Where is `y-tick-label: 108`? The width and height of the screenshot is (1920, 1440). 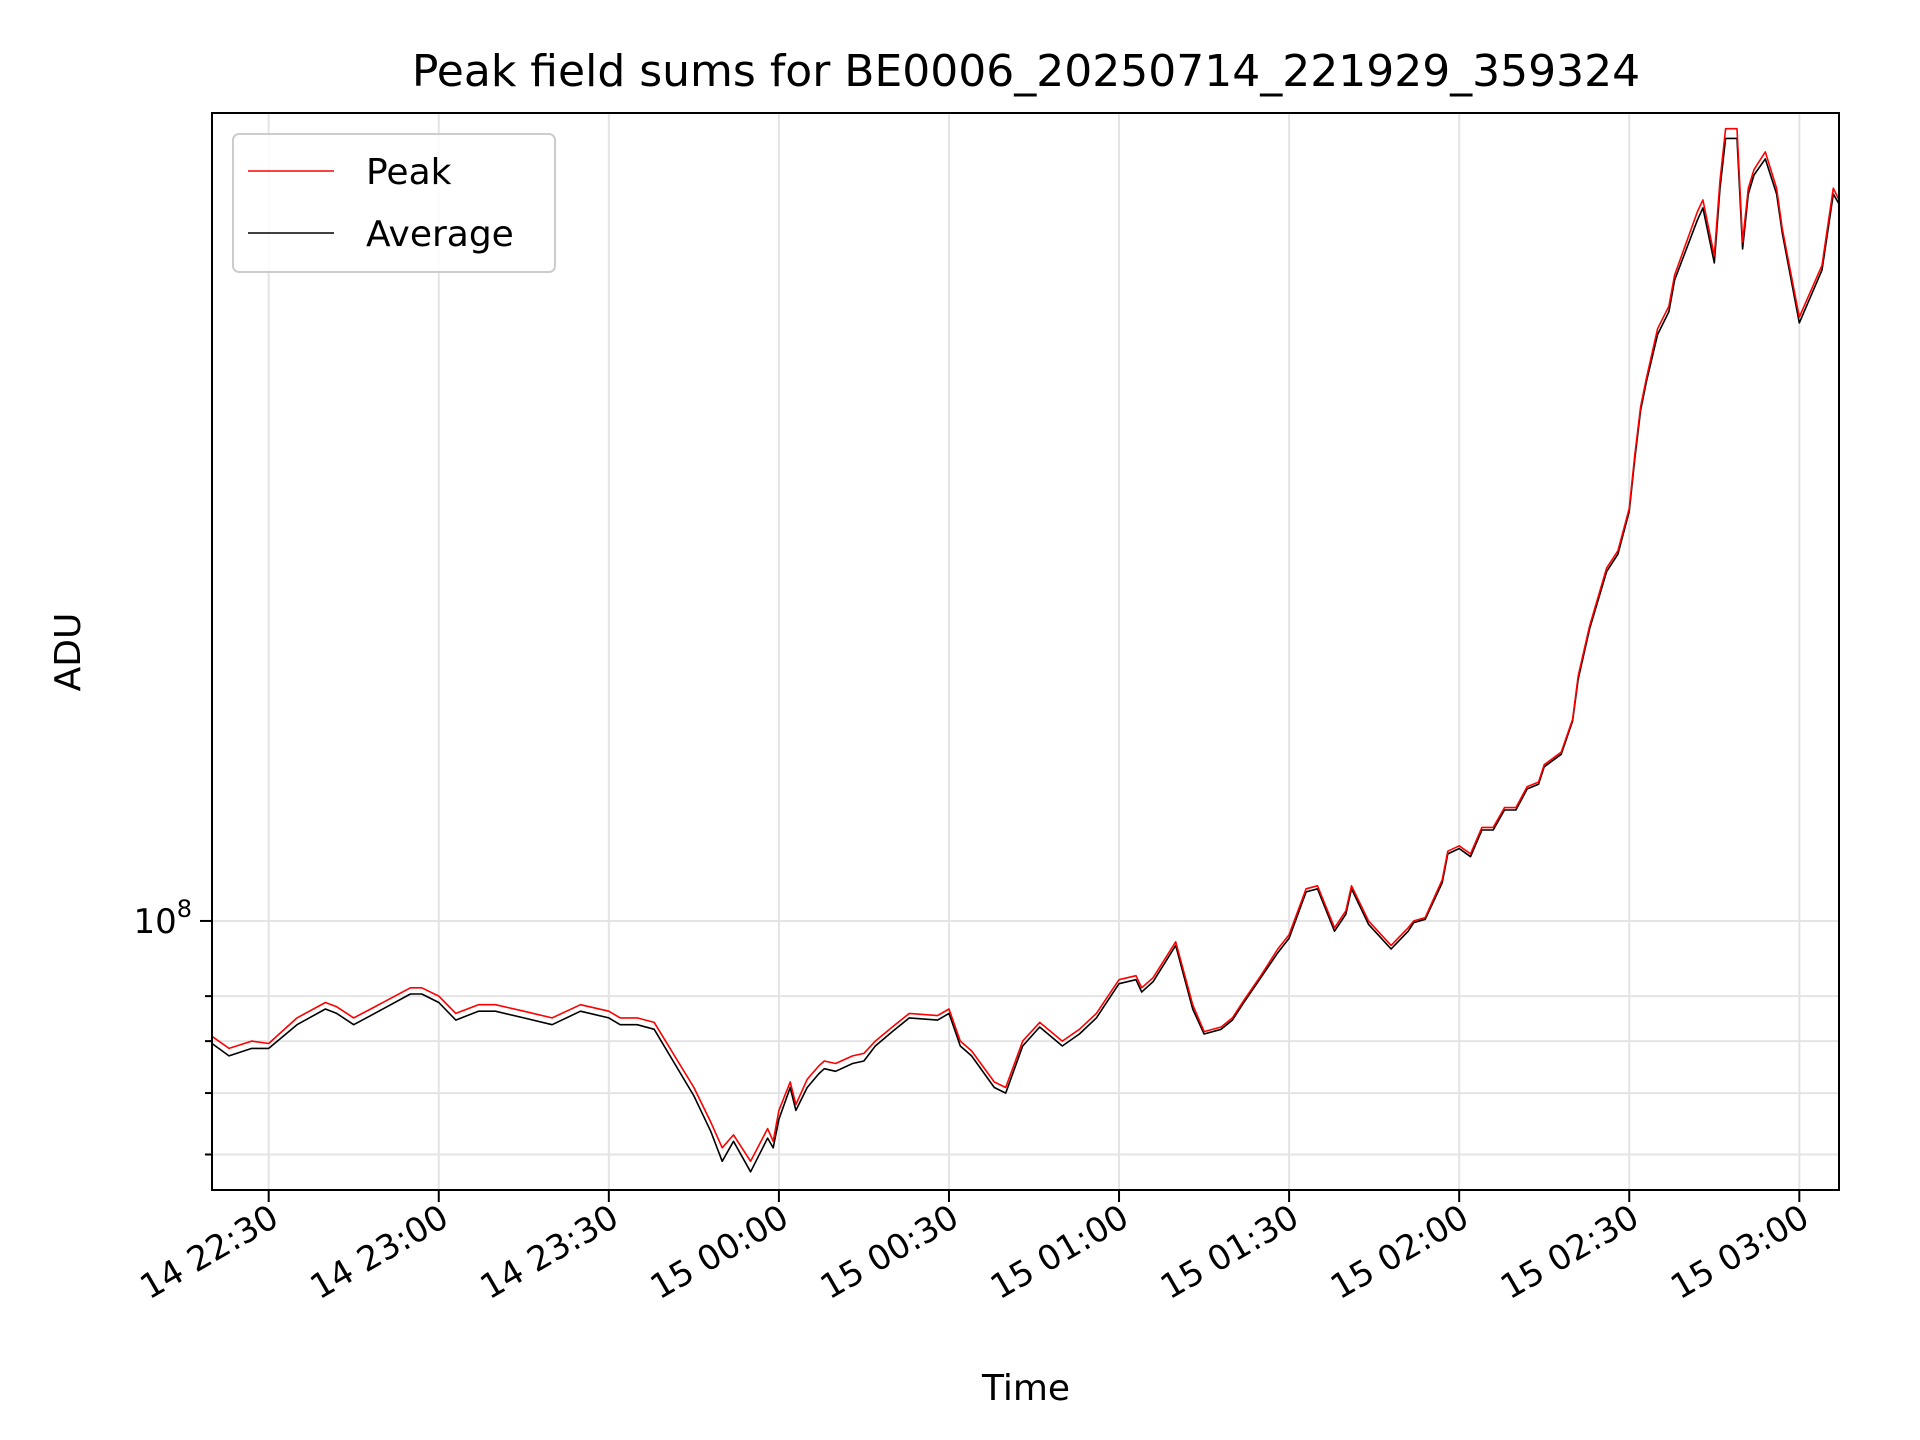 y-tick-label: 108 is located at coordinates (162, 918).